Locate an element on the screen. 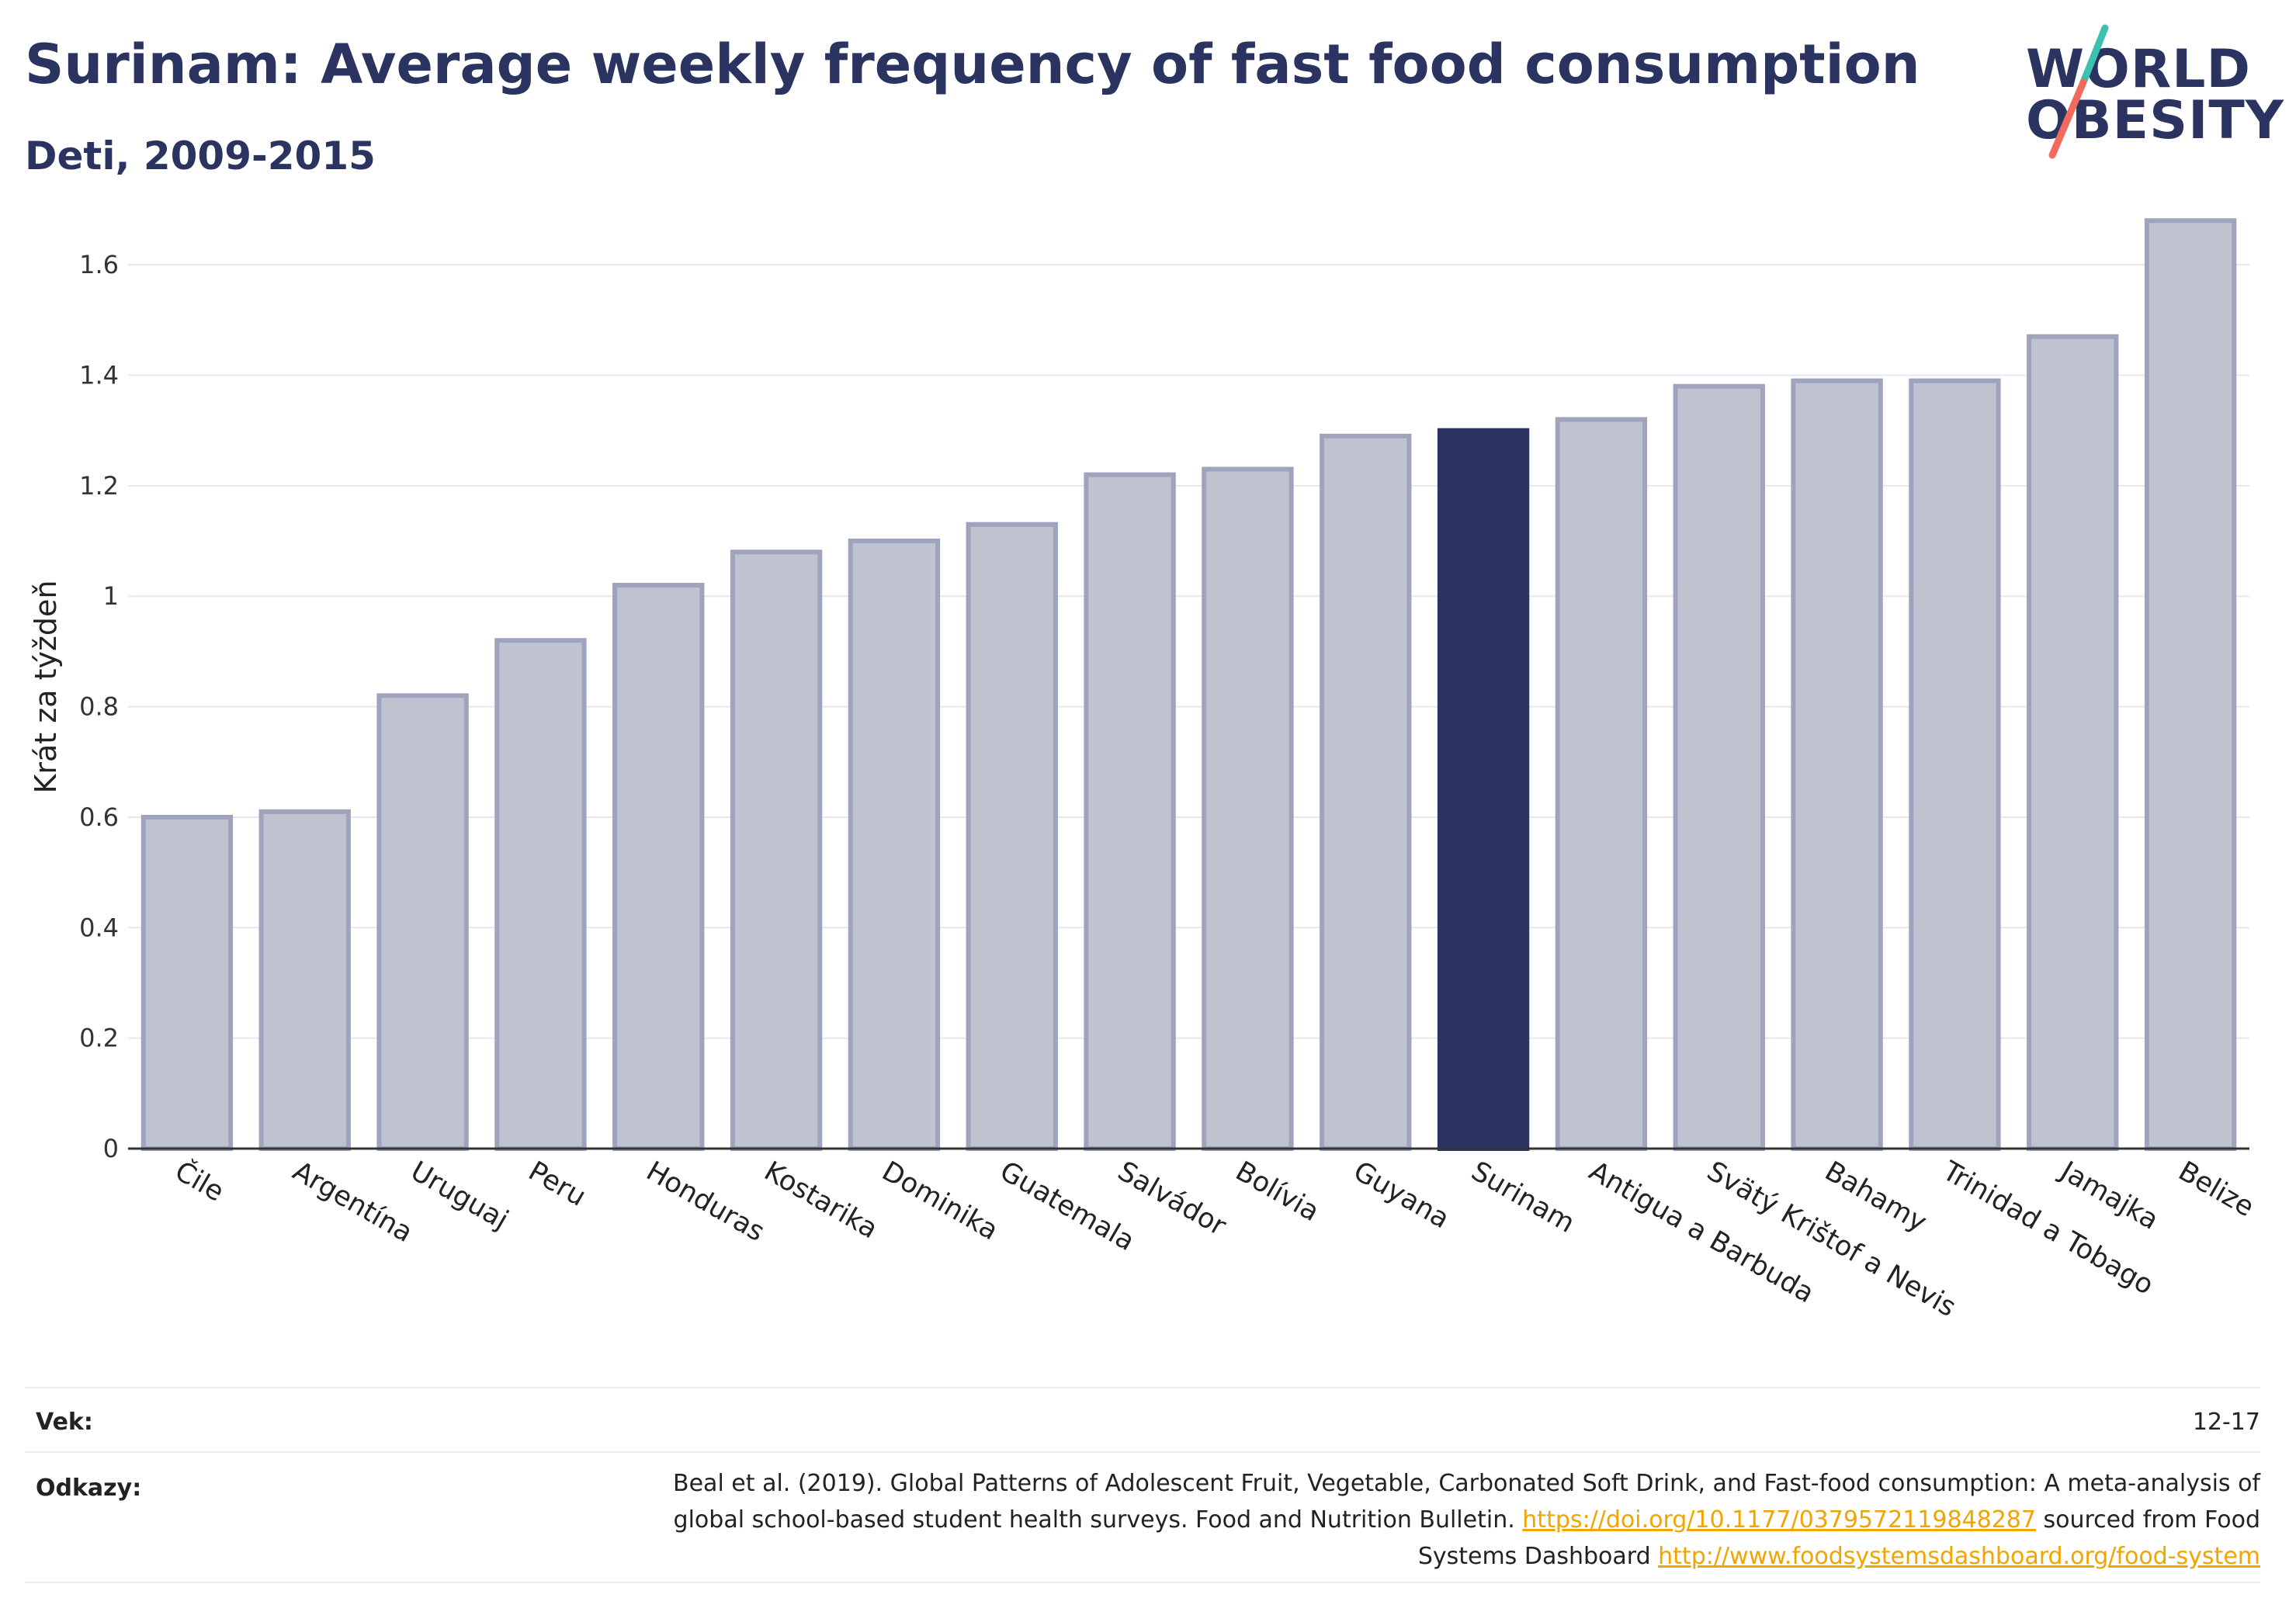  x-tick-label: Čile is located at coordinates (199, 1181).